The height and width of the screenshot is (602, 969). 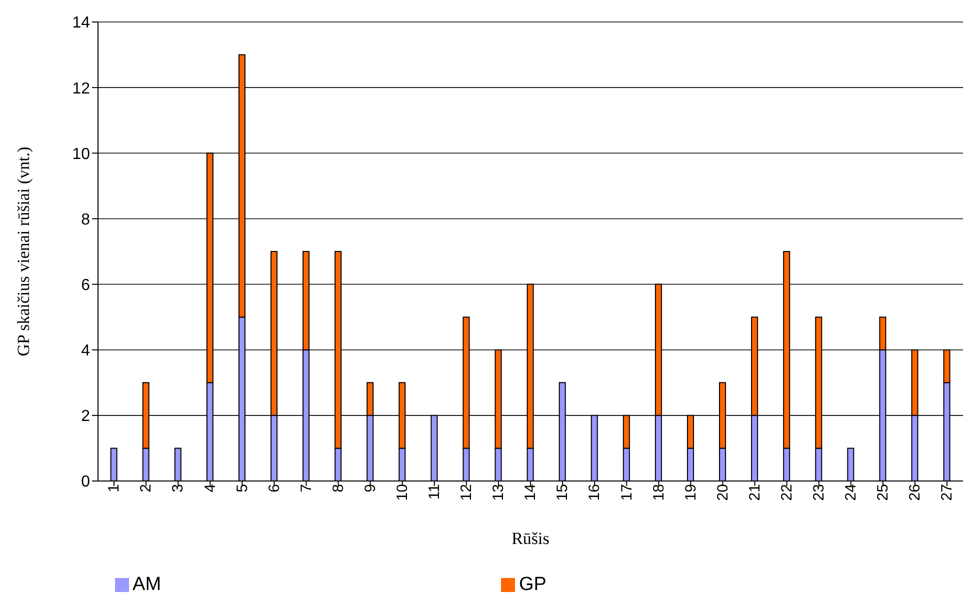 What do you see at coordinates (24, 251) in the screenshot?
I see `y-axis-title: GP skaičius vienai rūšiai (vnt.)` at bounding box center [24, 251].